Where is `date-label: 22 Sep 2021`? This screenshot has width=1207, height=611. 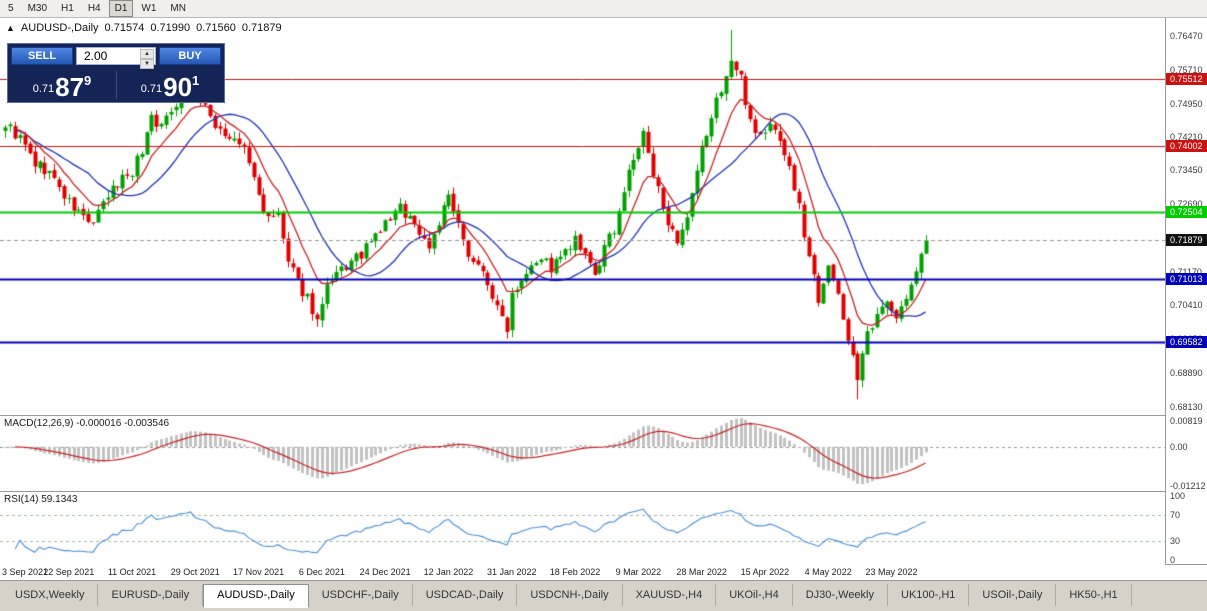 date-label: 22 Sep 2021 is located at coordinates (69, 572).